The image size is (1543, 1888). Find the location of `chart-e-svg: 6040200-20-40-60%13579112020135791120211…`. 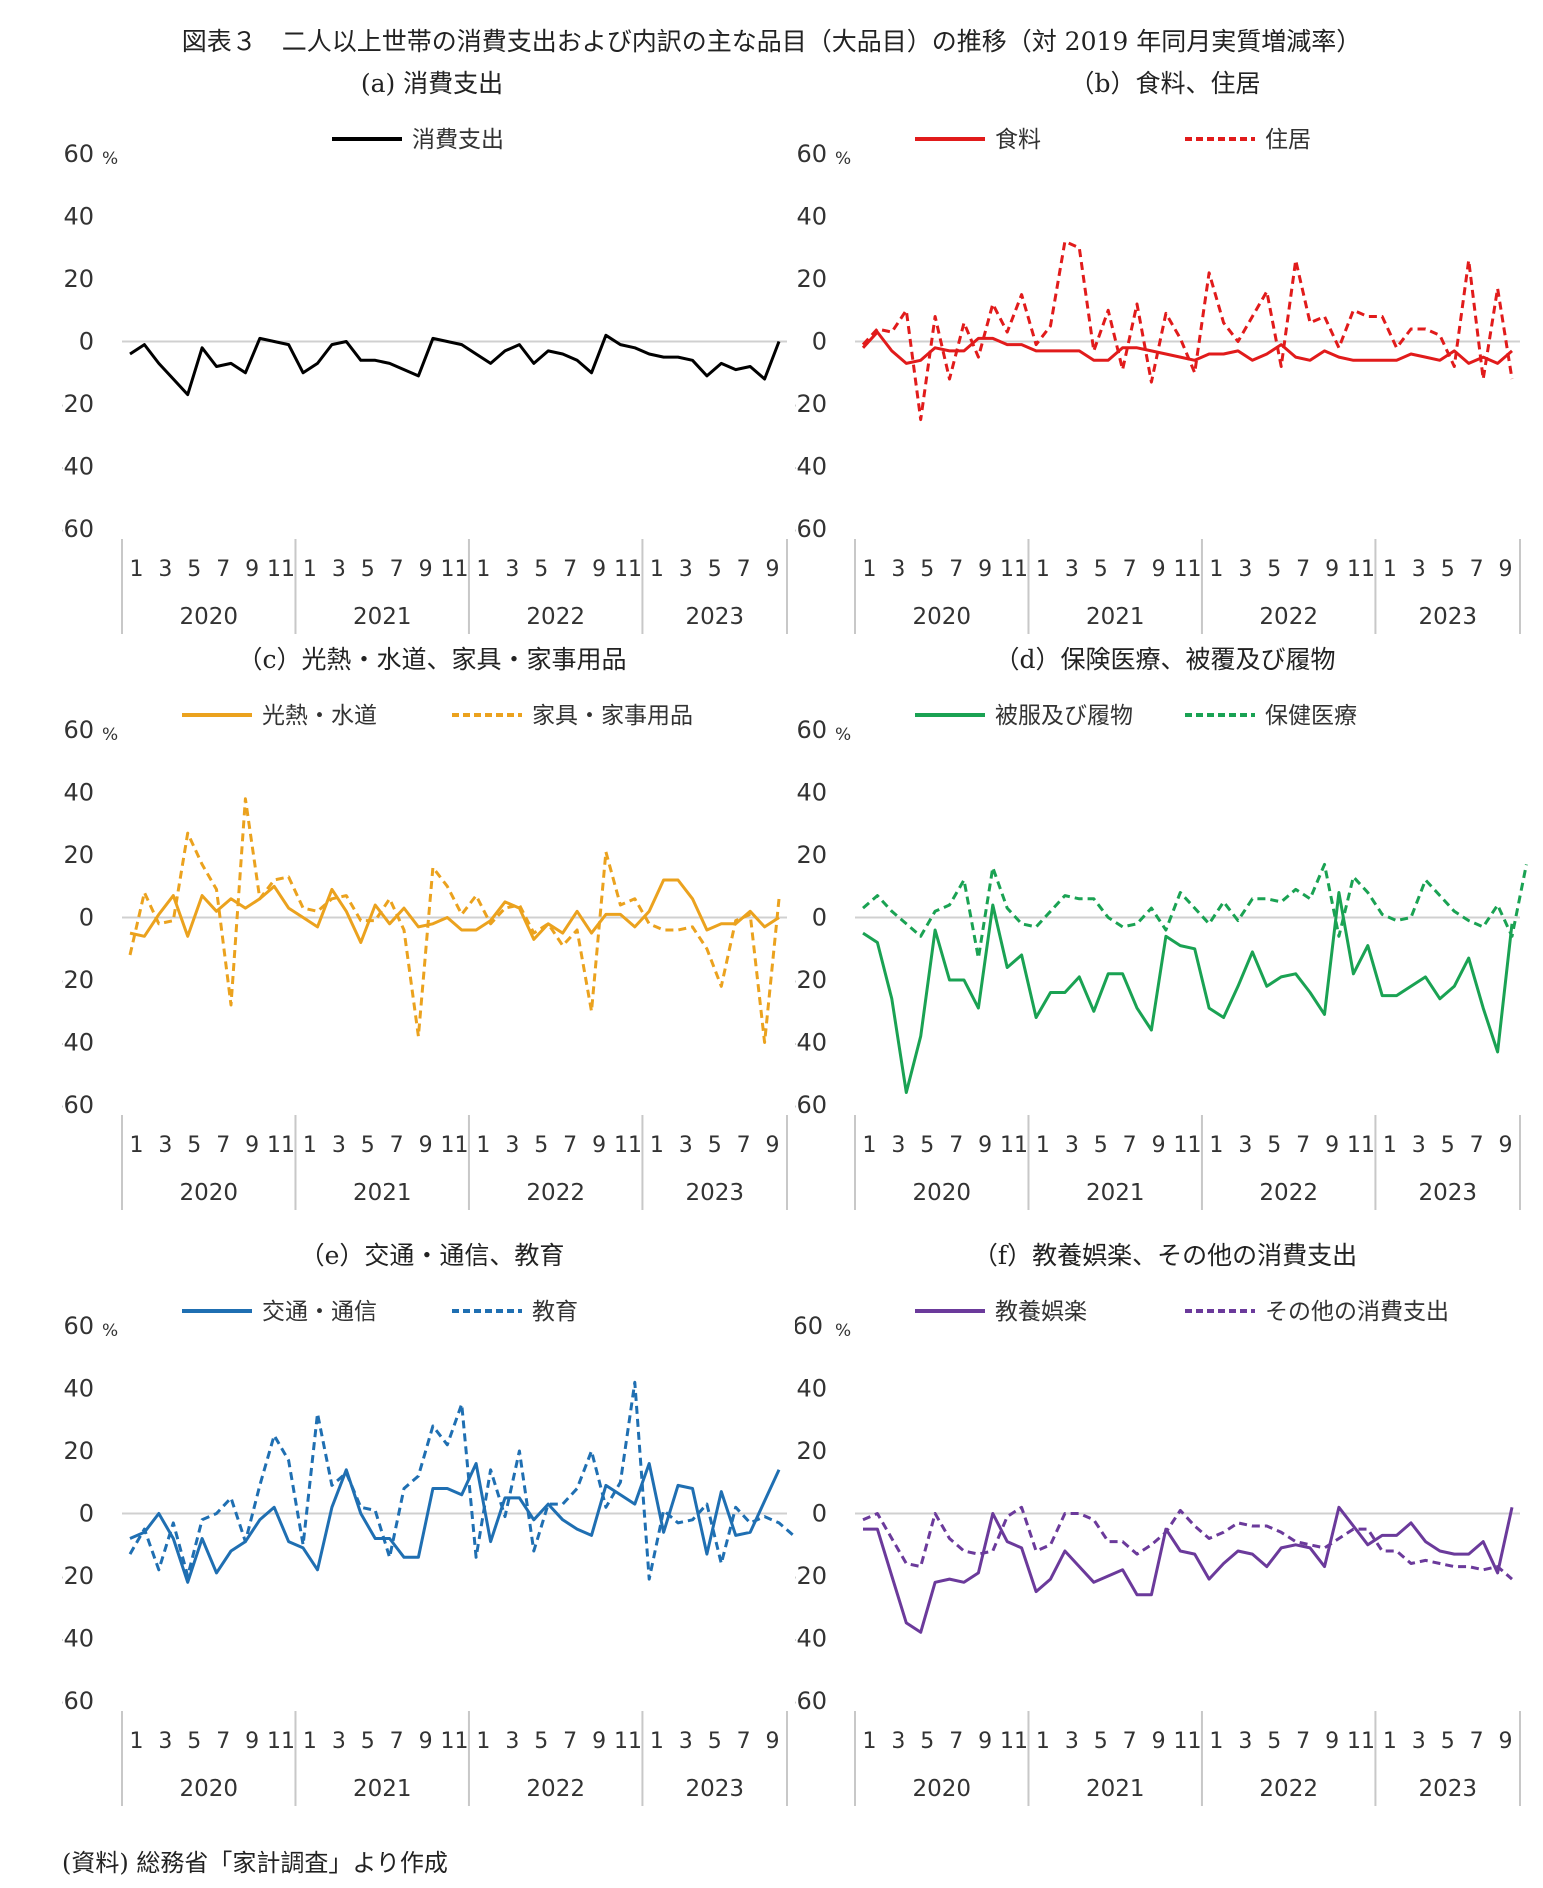

chart-e-svg: 6040200-20-40-60%13579112020135791120211… is located at coordinates (428, 1552).